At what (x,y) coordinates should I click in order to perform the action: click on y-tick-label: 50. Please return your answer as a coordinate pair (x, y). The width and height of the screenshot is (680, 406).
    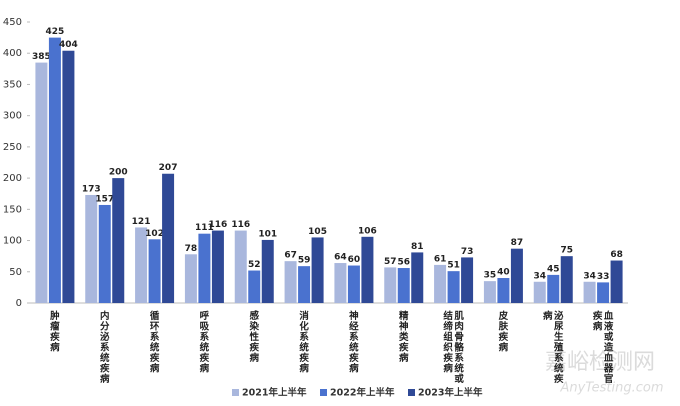
    Looking at the image, I should click on (15, 272).